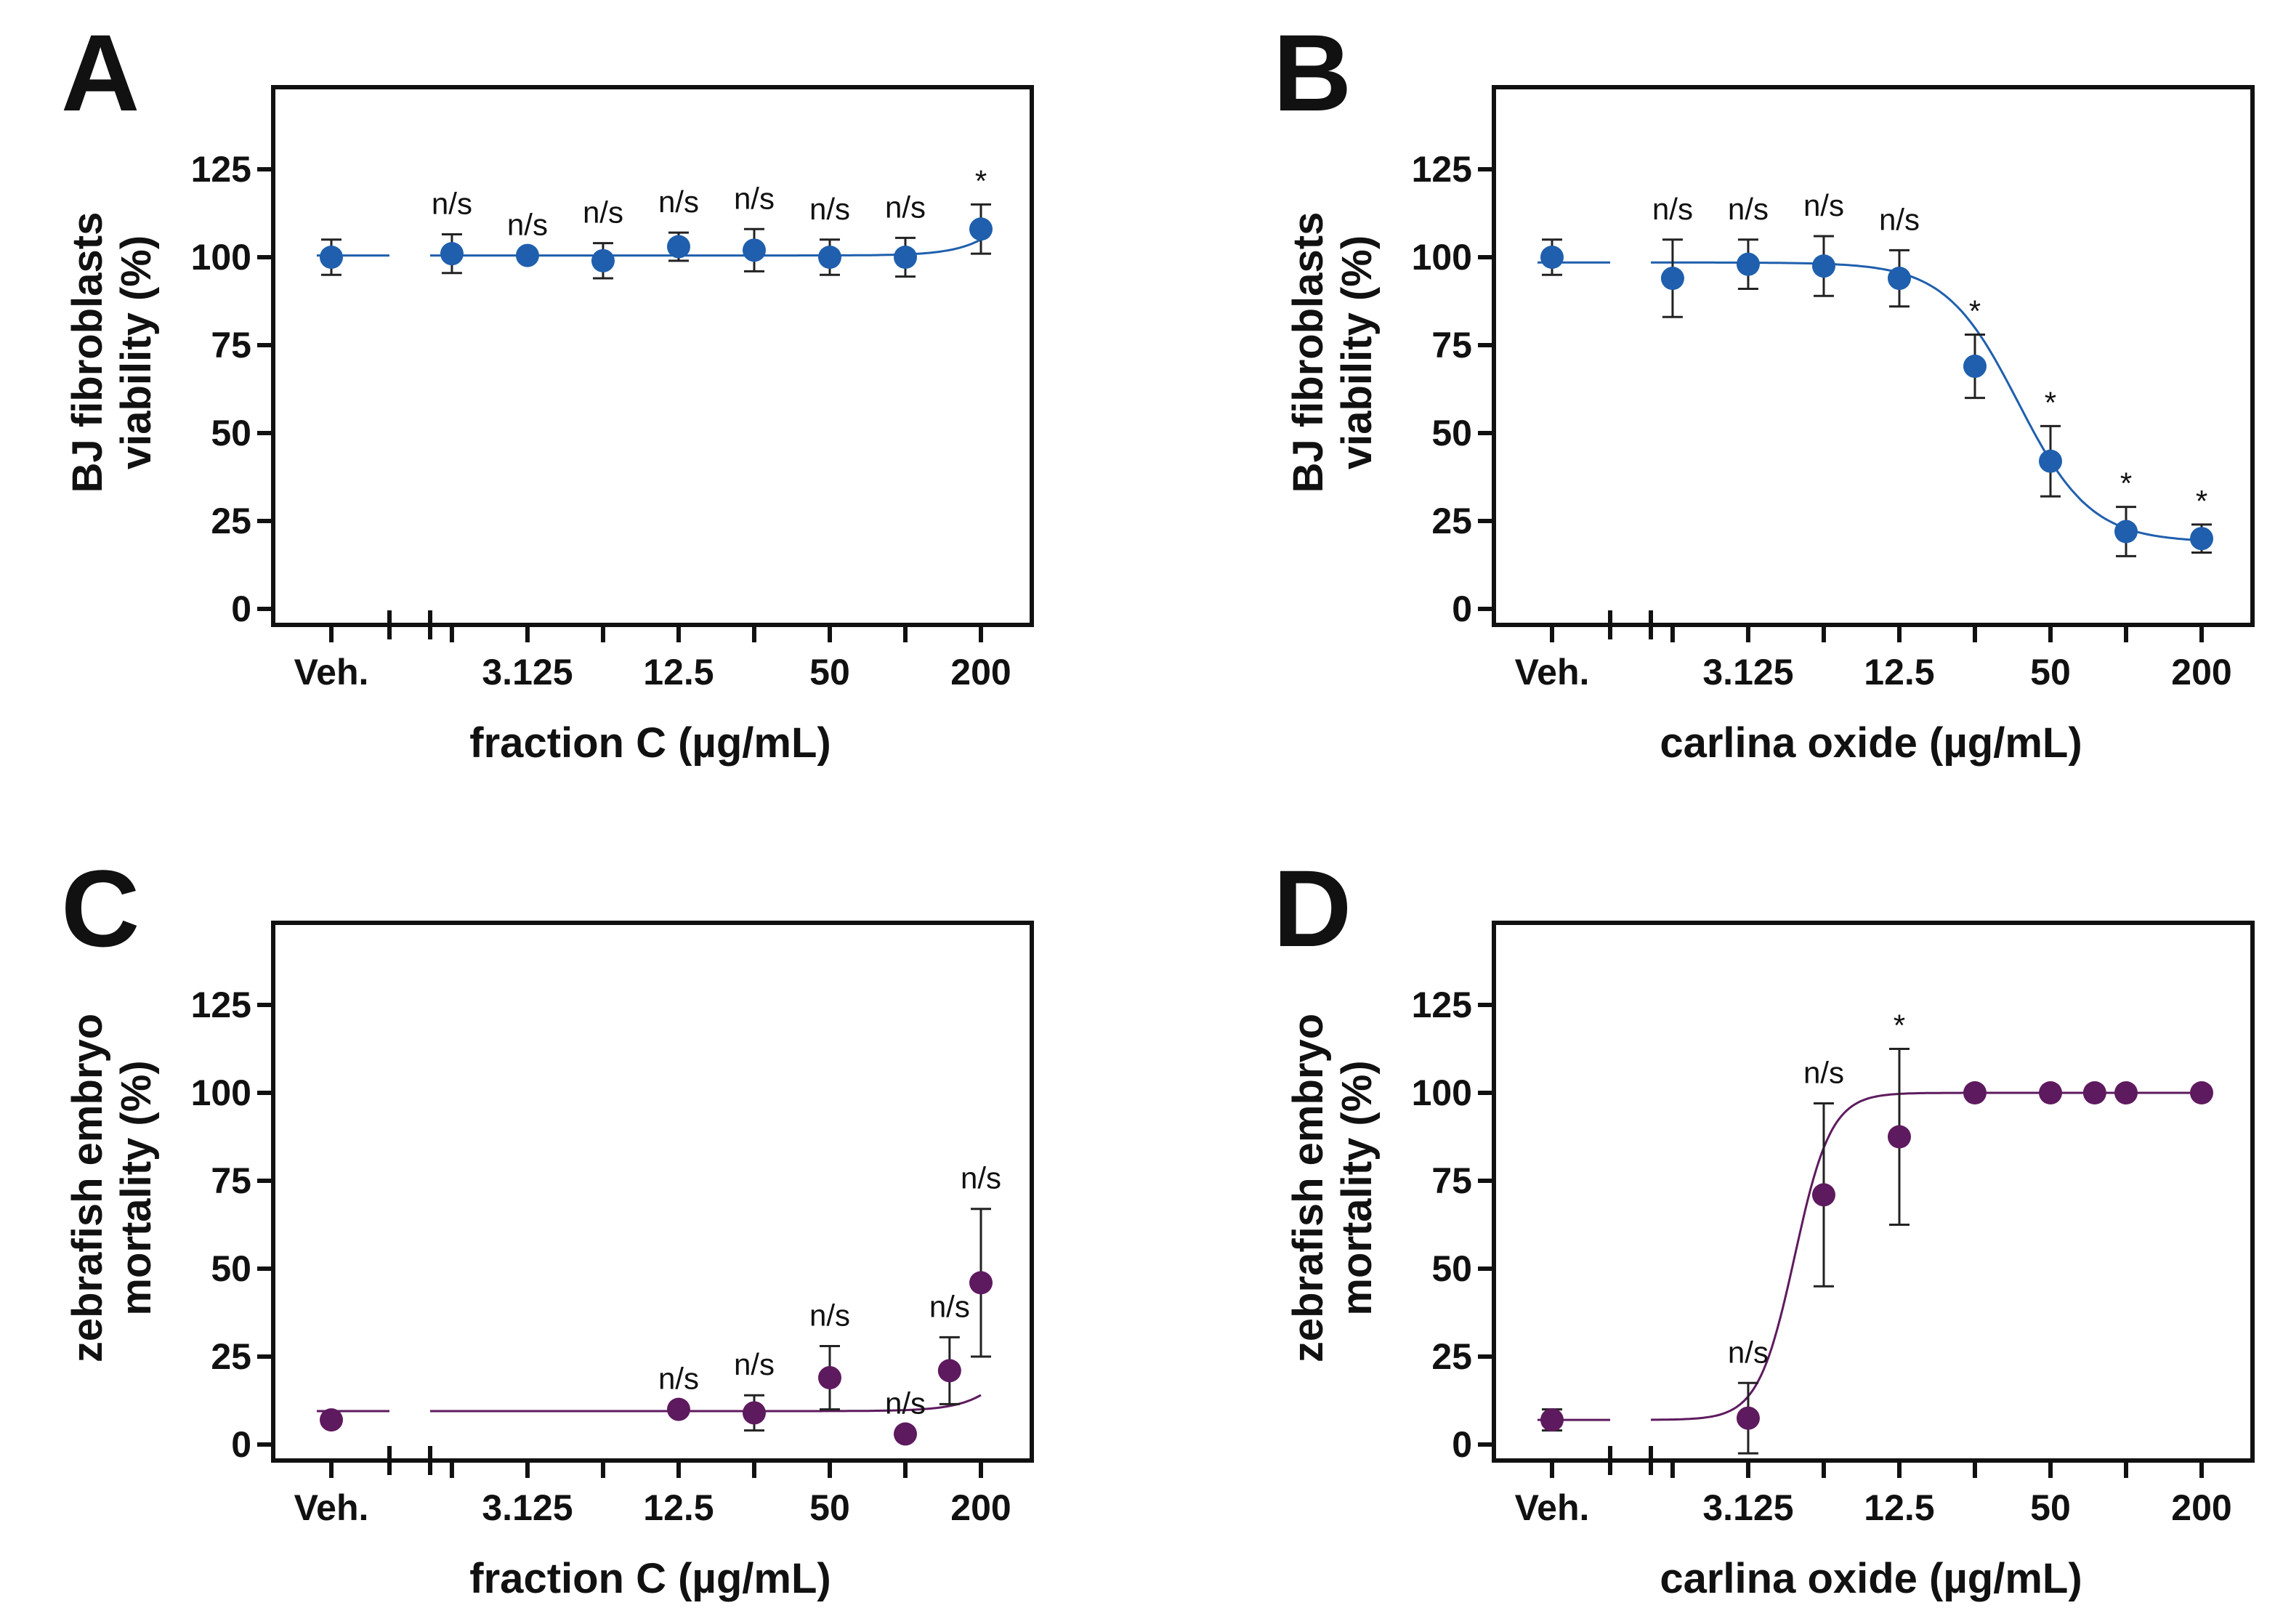 This screenshot has height=1624, width=2283. Describe the element at coordinates (1357, 1187) in the screenshot. I see `y-axis-label-line2: mortality (%)` at that location.